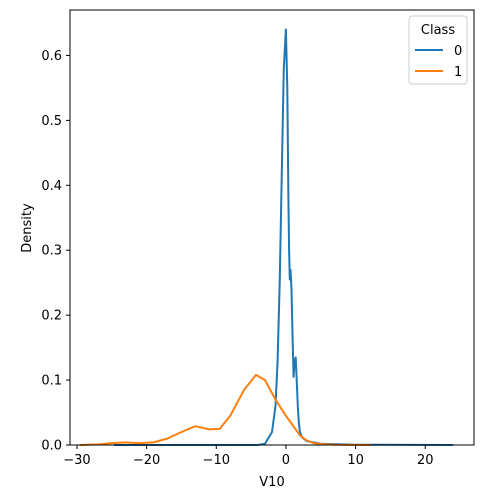 The image size is (496, 499). What do you see at coordinates (438, 50) in the screenshot?
I see `legend: Class 0 1` at bounding box center [438, 50].